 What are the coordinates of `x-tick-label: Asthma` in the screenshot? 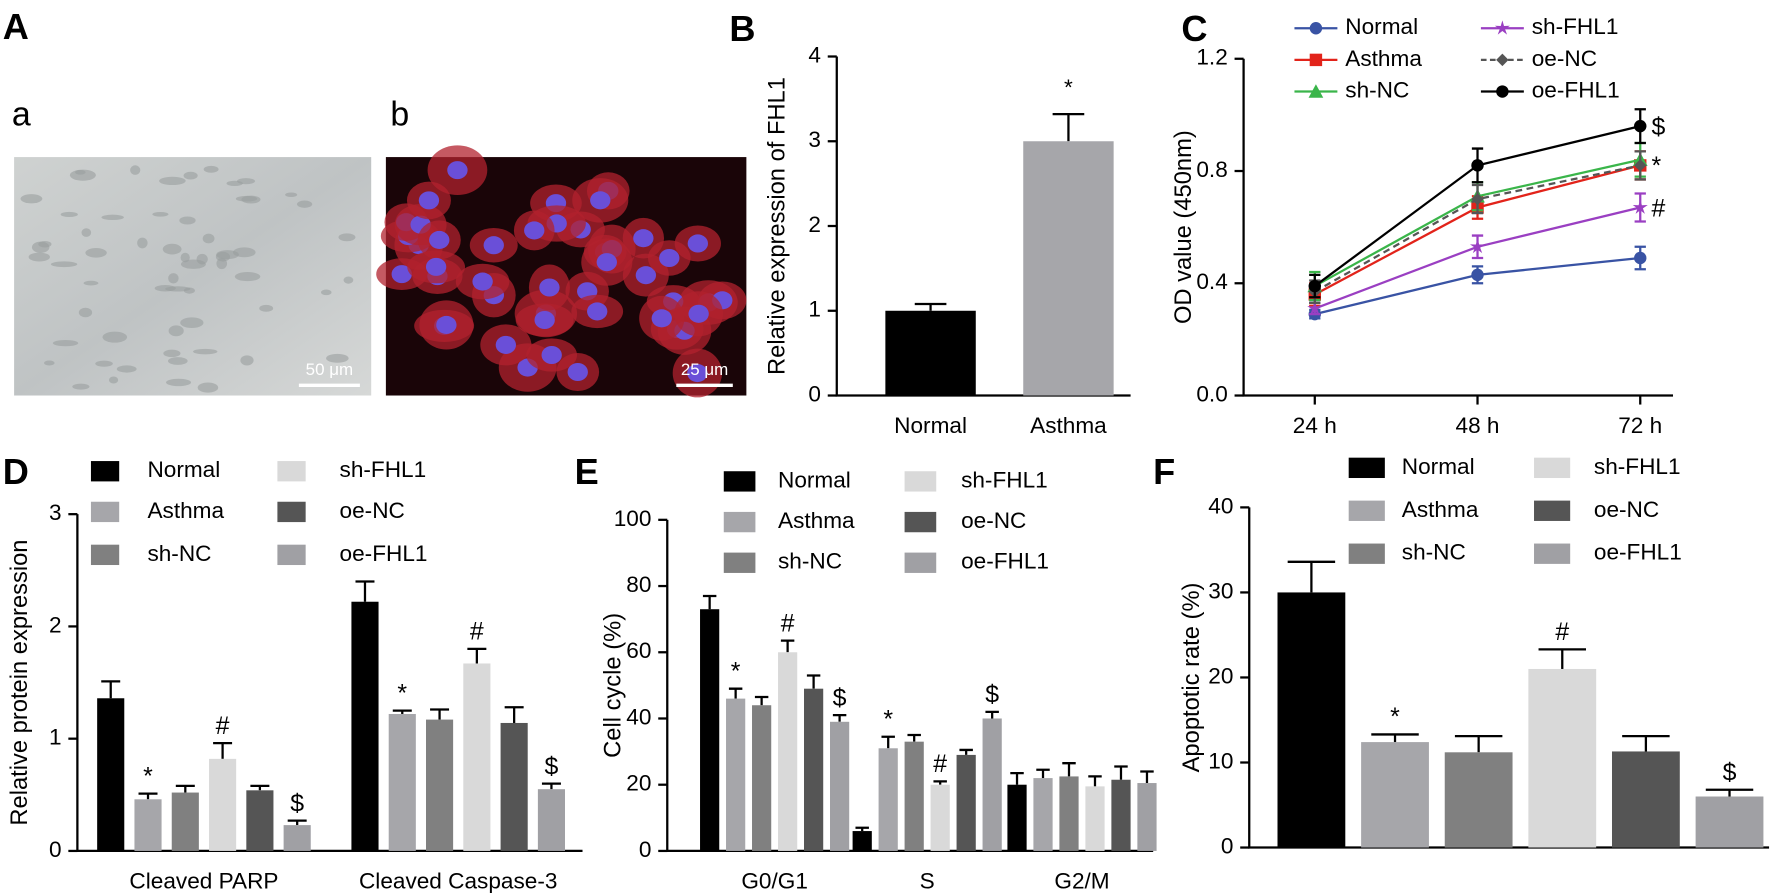 It's located at (1068, 425).